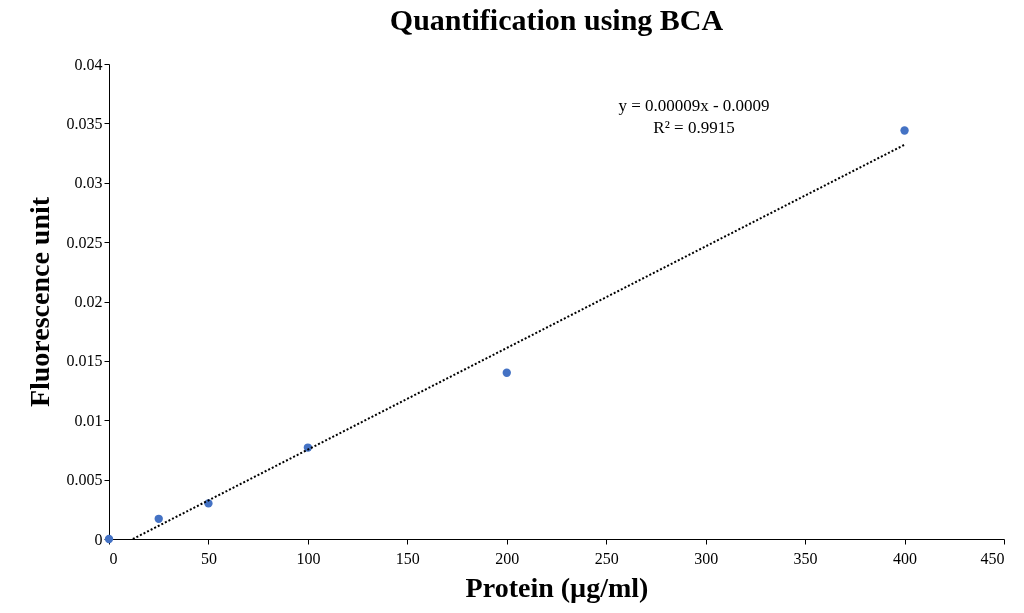  Describe the element at coordinates (84, 123) in the screenshot. I see `y-tick-label: 0.035` at that location.